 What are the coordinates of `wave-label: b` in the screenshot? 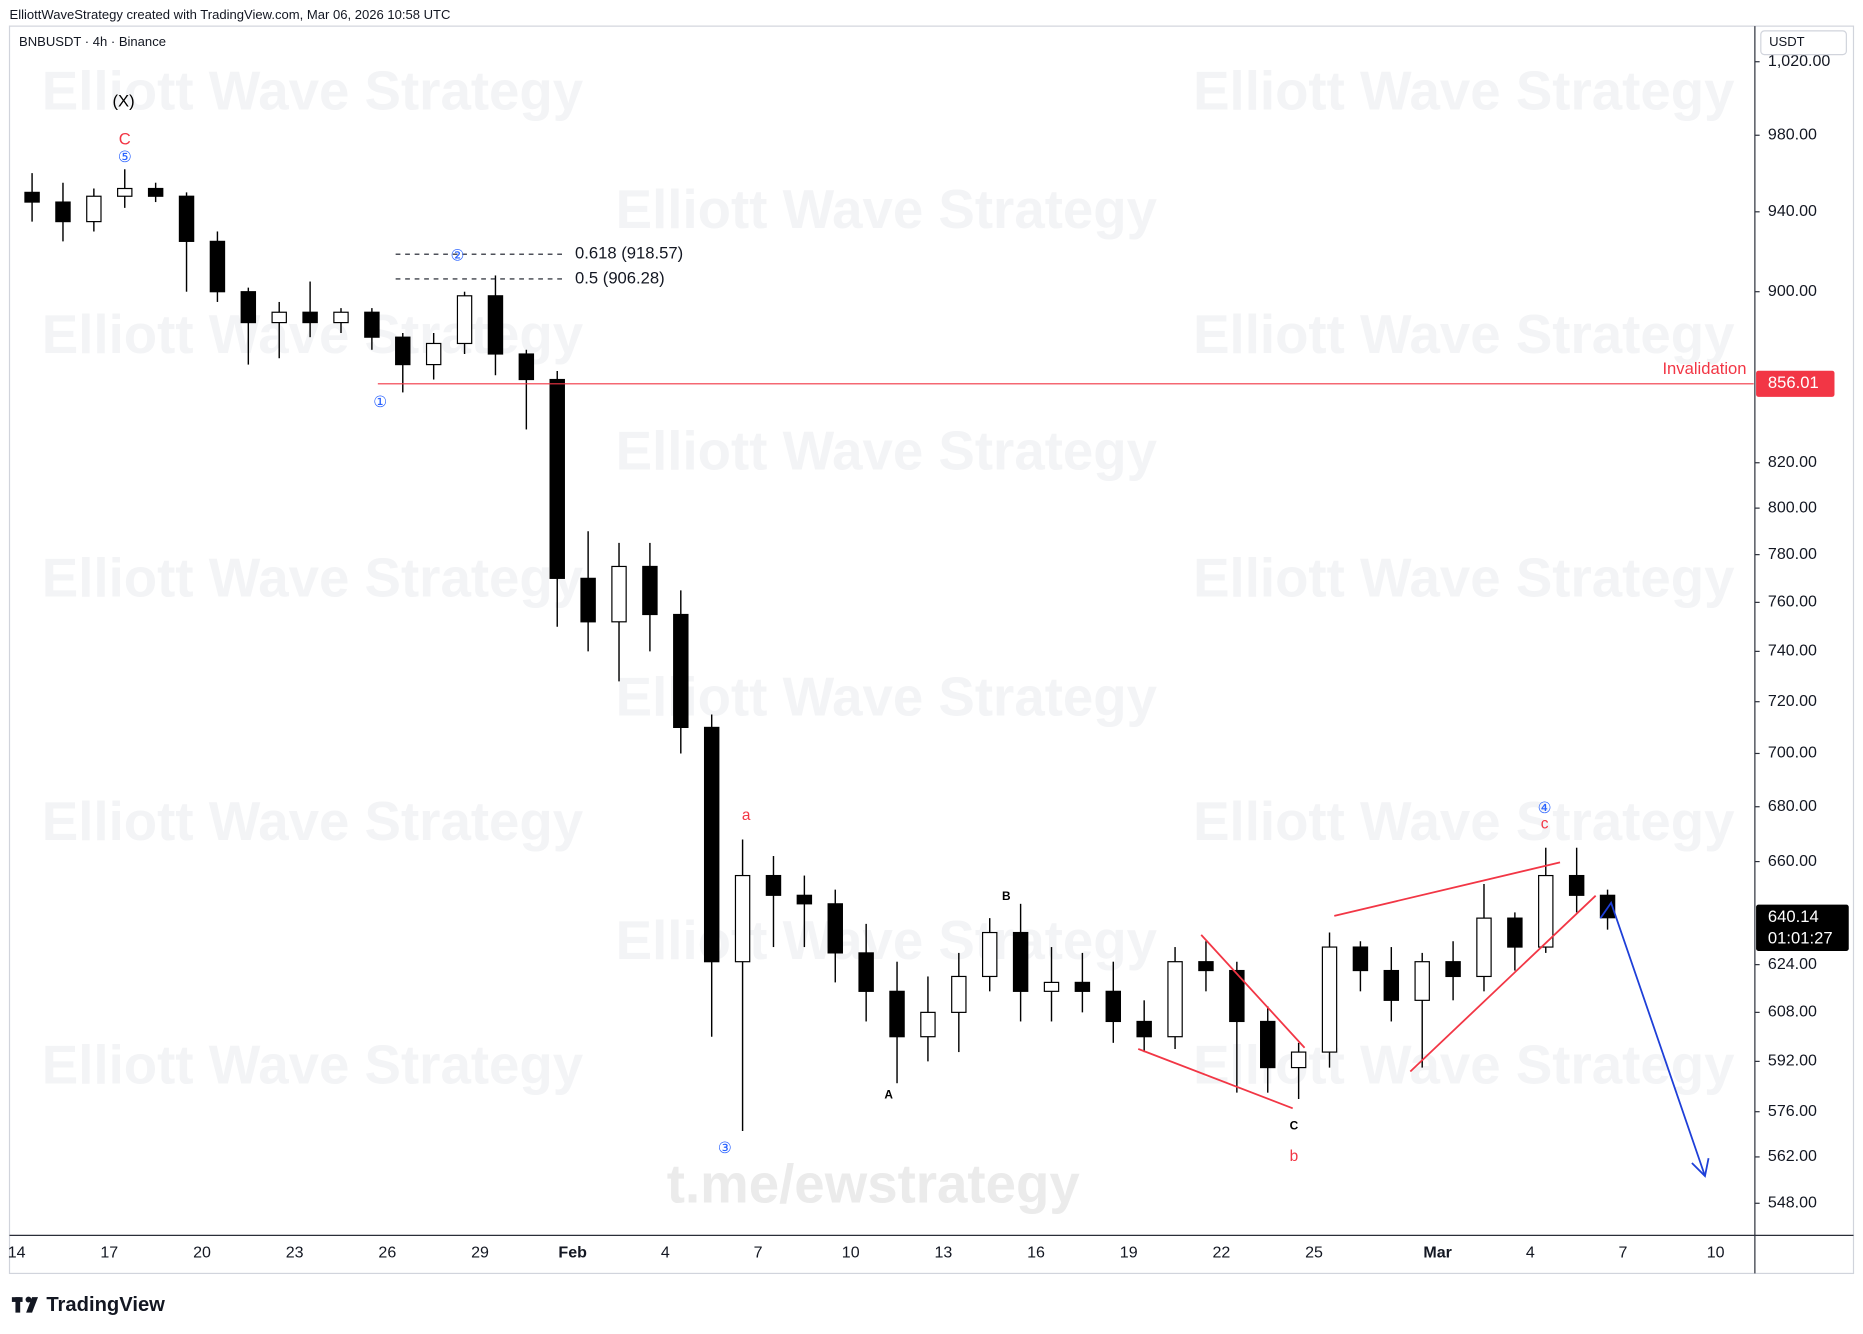 It's located at (1294, 1156).